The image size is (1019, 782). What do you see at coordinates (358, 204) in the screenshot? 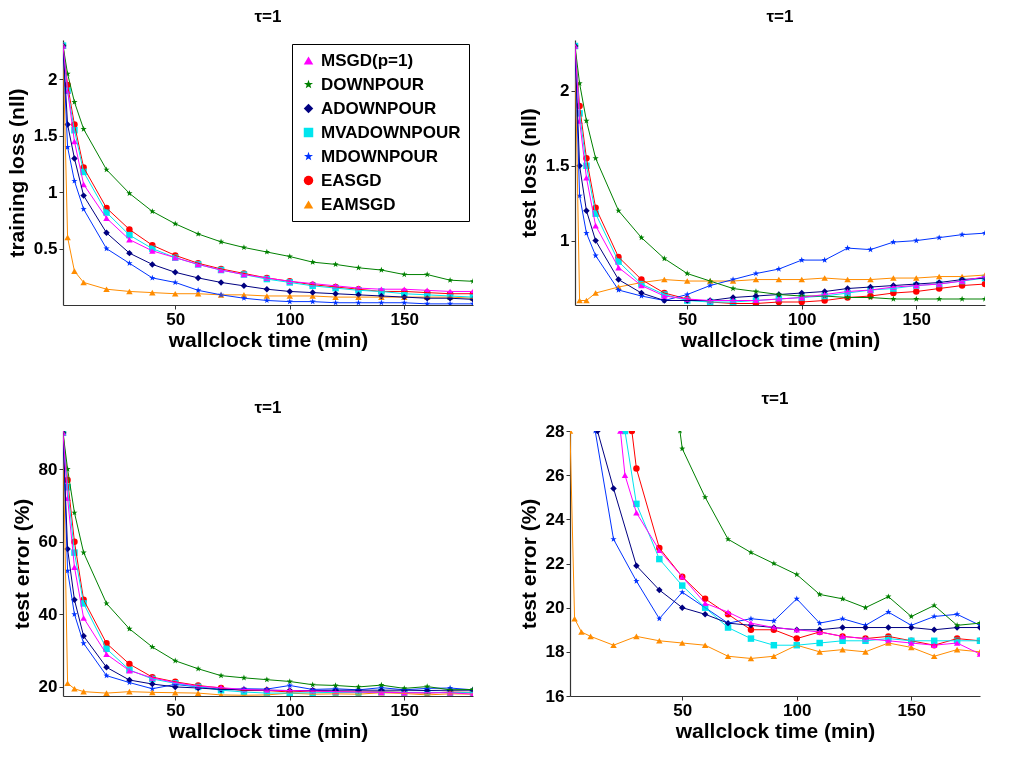
I see `legend-label: EAMSGD` at bounding box center [358, 204].